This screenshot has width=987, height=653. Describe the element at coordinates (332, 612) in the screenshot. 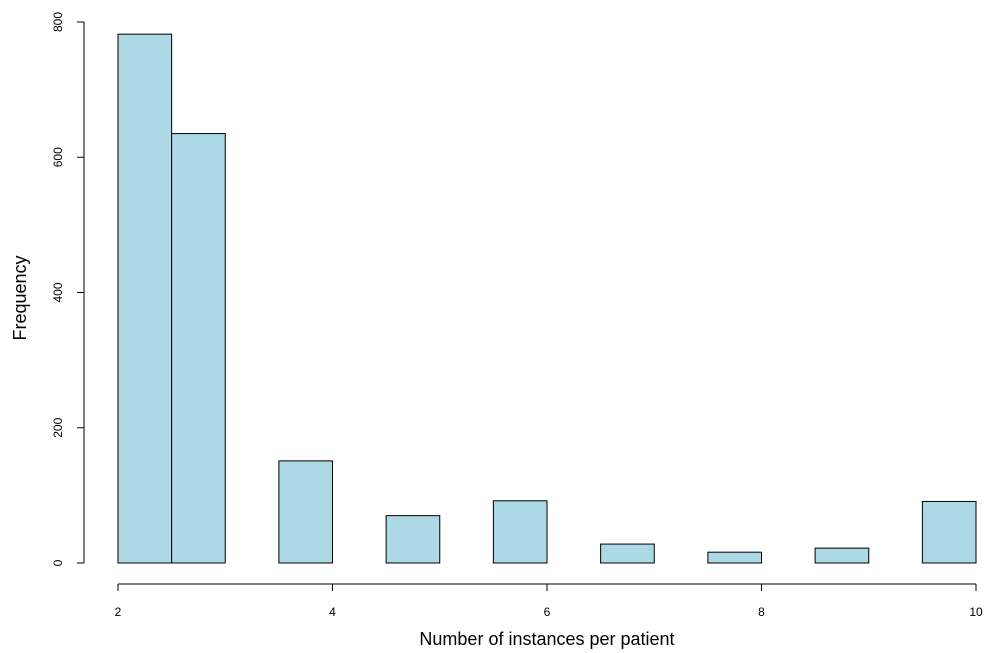

I see `x-tick-label: 4` at that location.